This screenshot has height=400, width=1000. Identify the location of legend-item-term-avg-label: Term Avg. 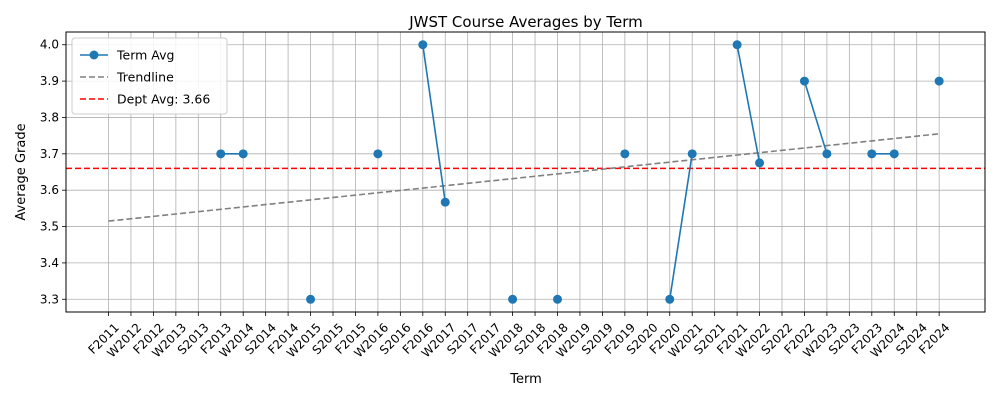
(145, 55).